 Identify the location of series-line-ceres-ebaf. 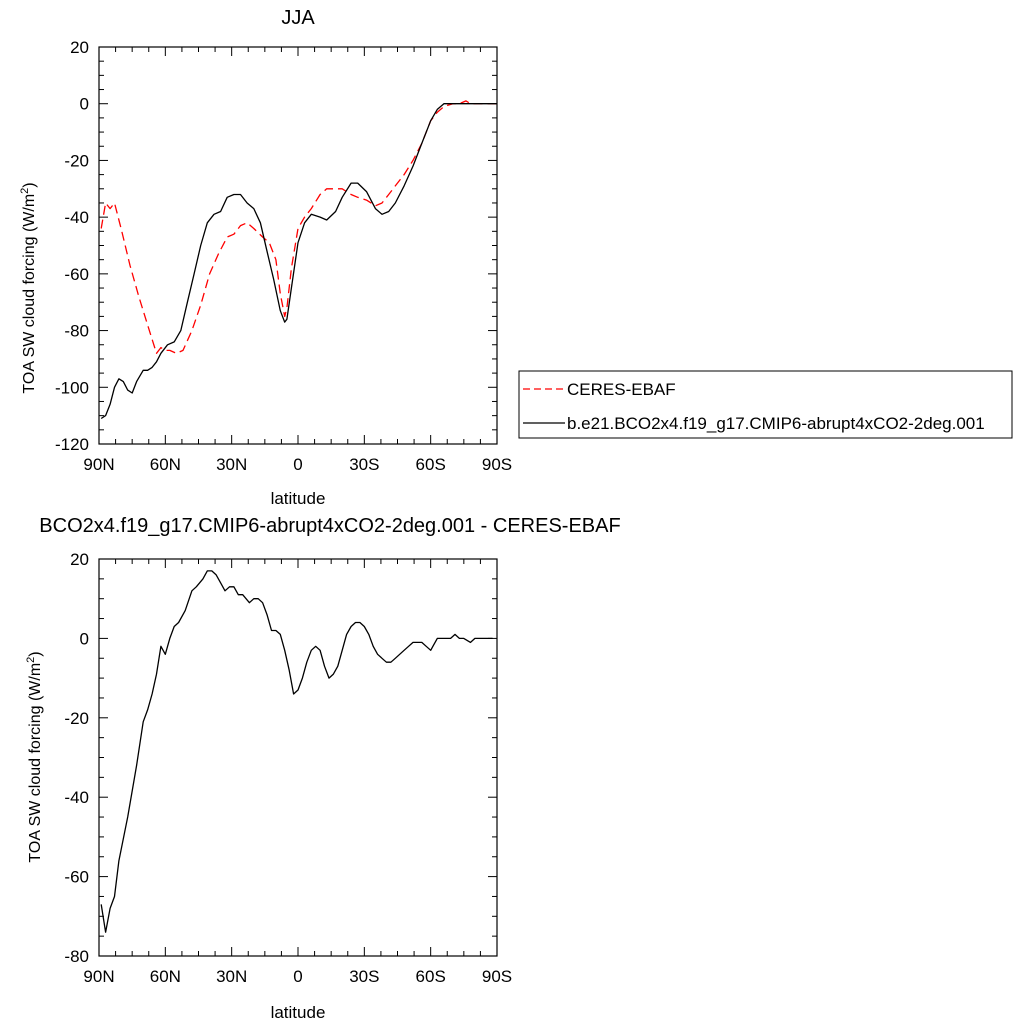
(298, 227).